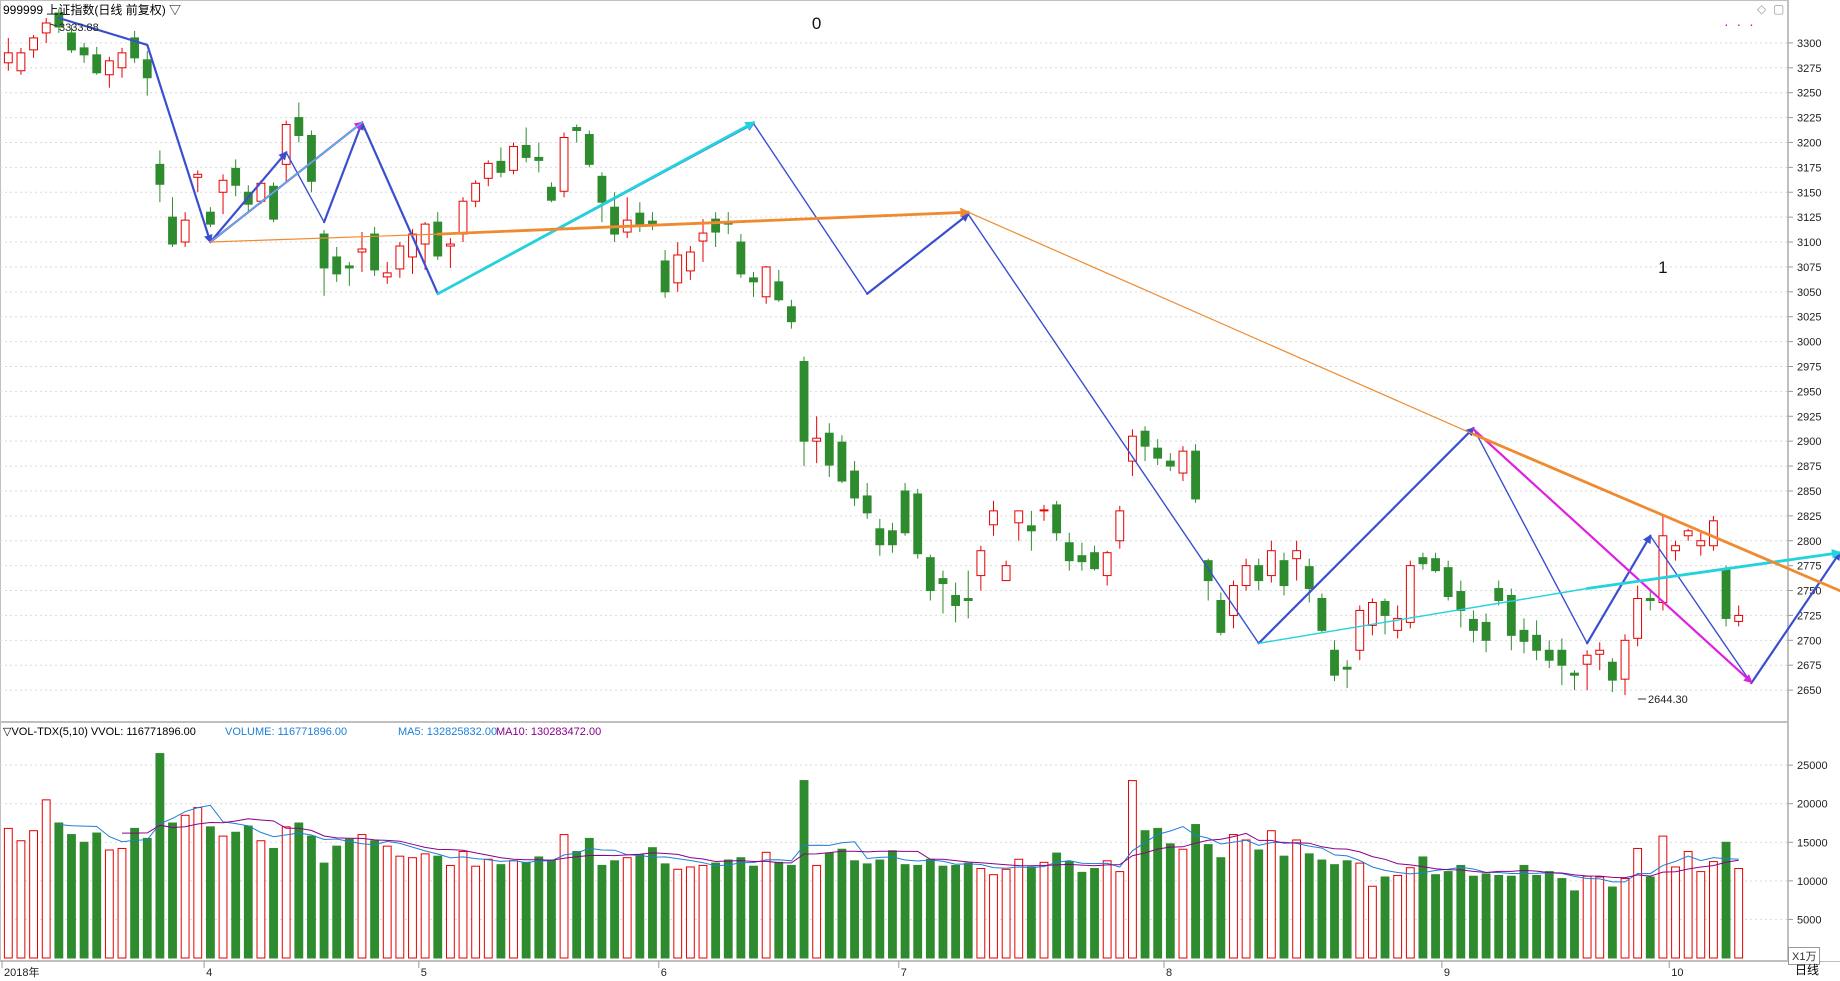 This screenshot has width=1840, height=981. I want to click on price-tick-label: 2950, so click(1809, 392).